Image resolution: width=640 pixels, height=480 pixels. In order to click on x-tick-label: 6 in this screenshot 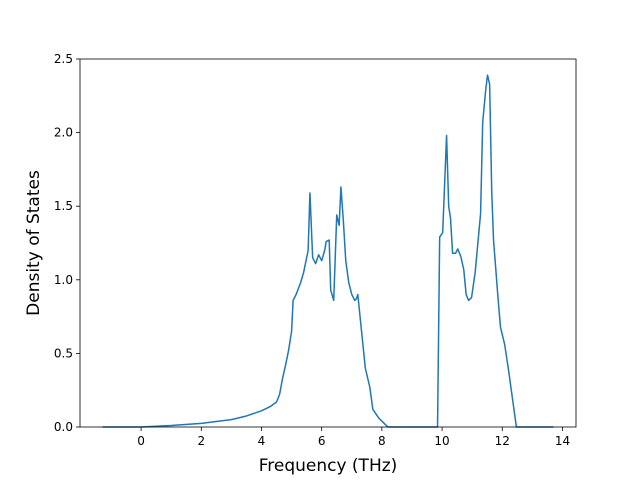, I will do `click(322, 441)`.